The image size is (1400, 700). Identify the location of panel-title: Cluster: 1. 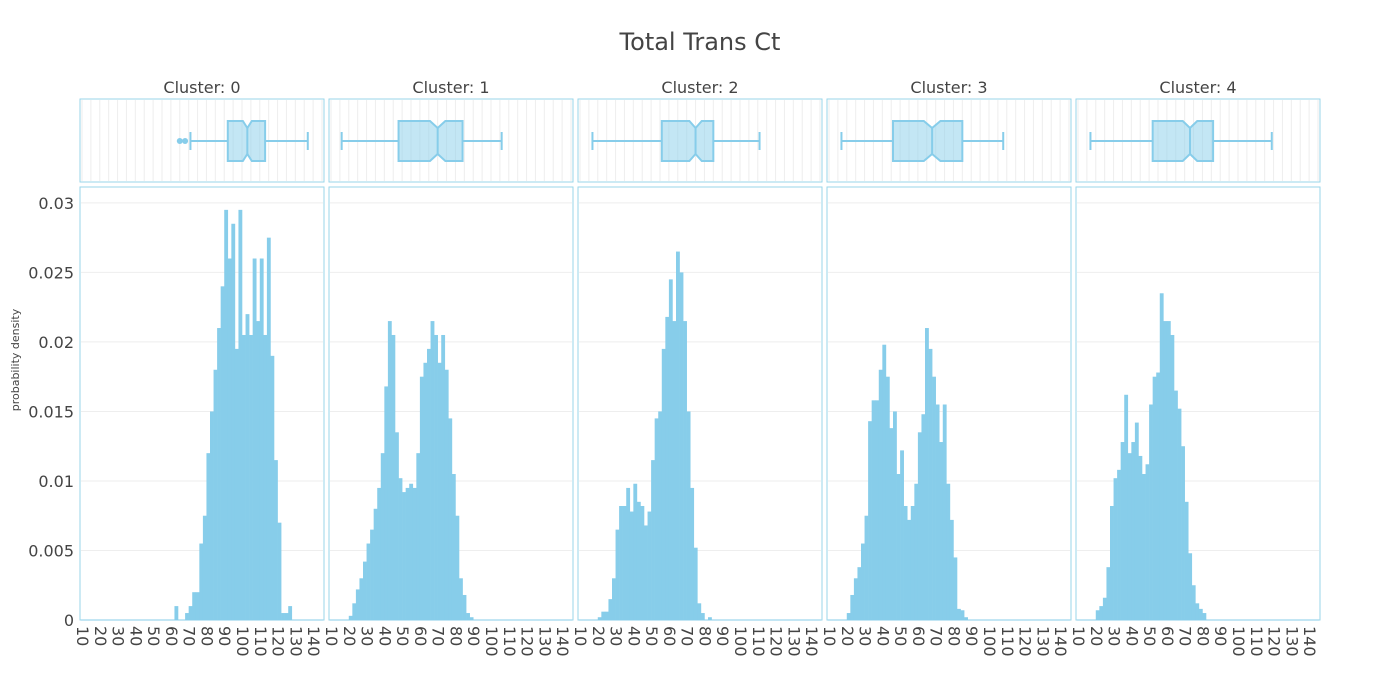
(450, 87).